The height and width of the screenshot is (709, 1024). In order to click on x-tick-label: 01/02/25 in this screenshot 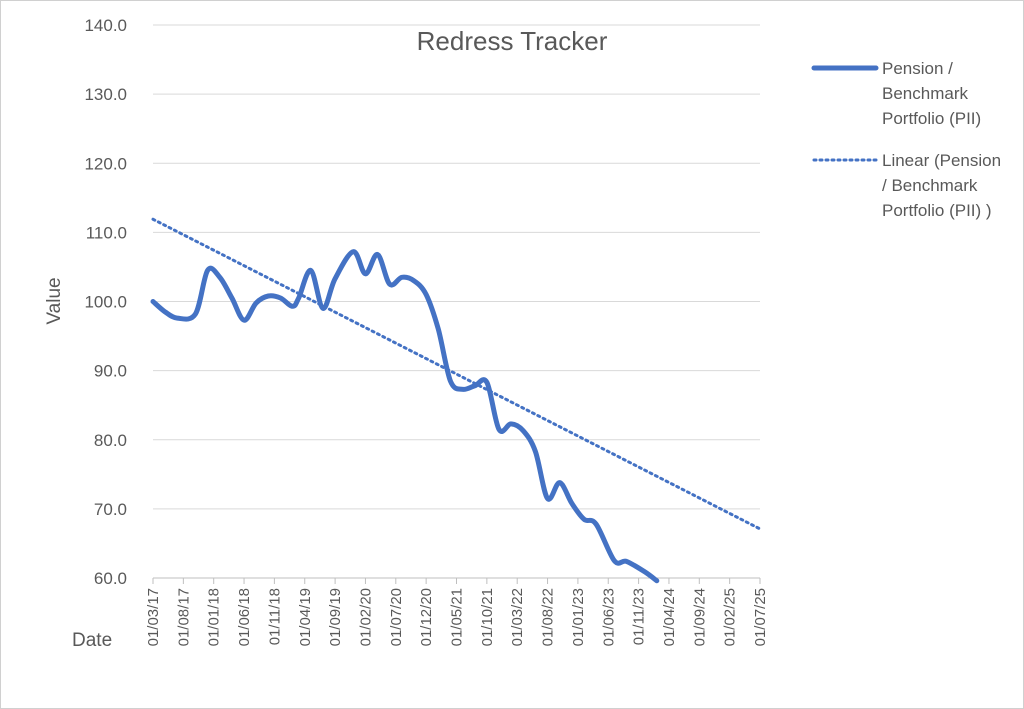, I will do `click(730, 617)`.